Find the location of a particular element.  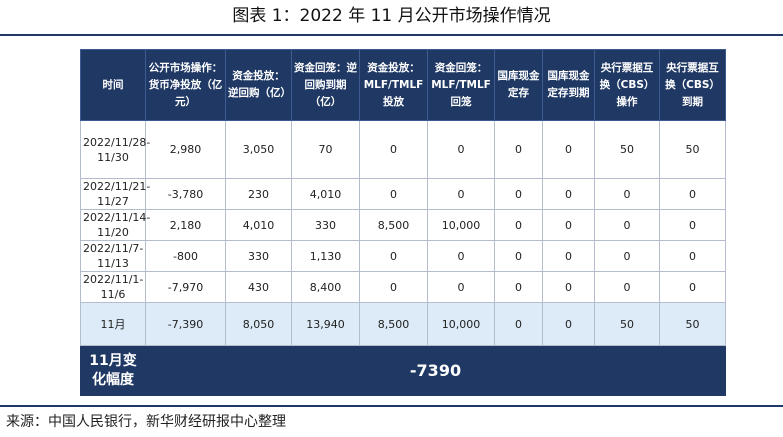

source-note: 来源：中国人民银行，新华财经研报中心整理 is located at coordinates (146, 422).